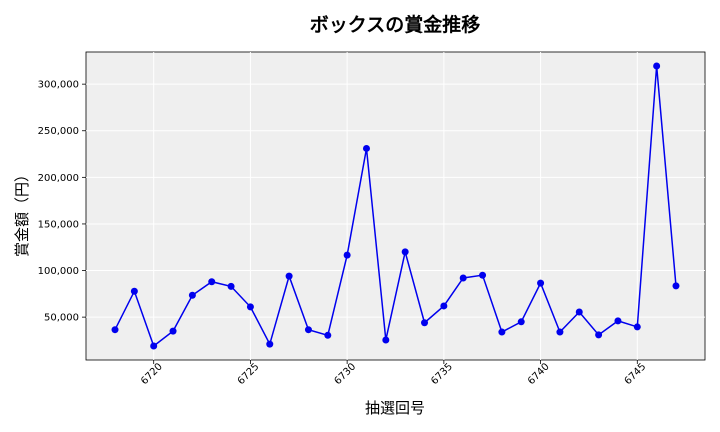 This screenshot has width=720, height=432. What do you see at coordinates (395, 408) in the screenshot?
I see `x-axis-label: 抽選回号` at bounding box center [395, 408].